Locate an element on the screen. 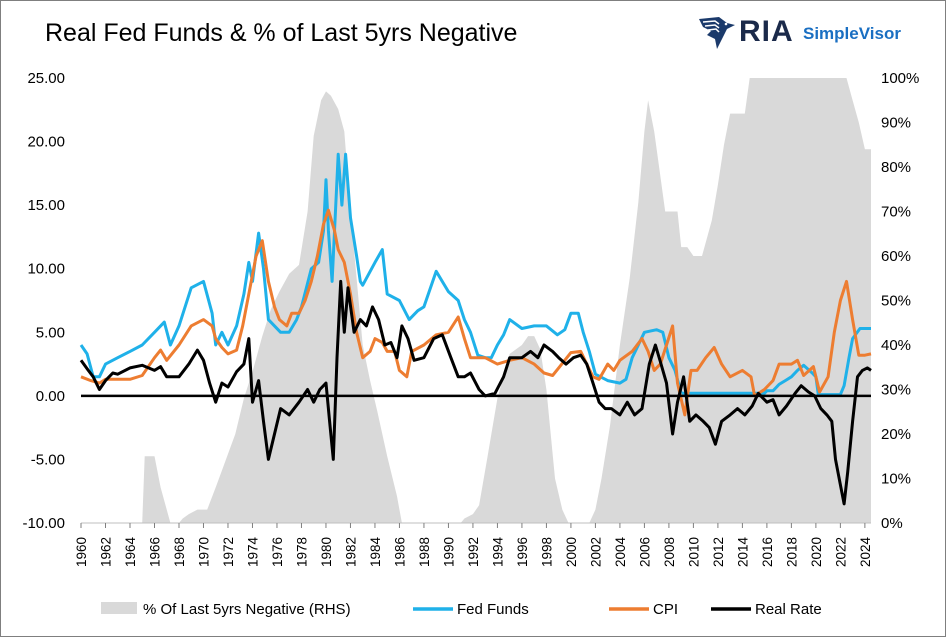 This screenshot has width=946, height=637. x-tick-label: 1998 is located at coordinates (546, 552).